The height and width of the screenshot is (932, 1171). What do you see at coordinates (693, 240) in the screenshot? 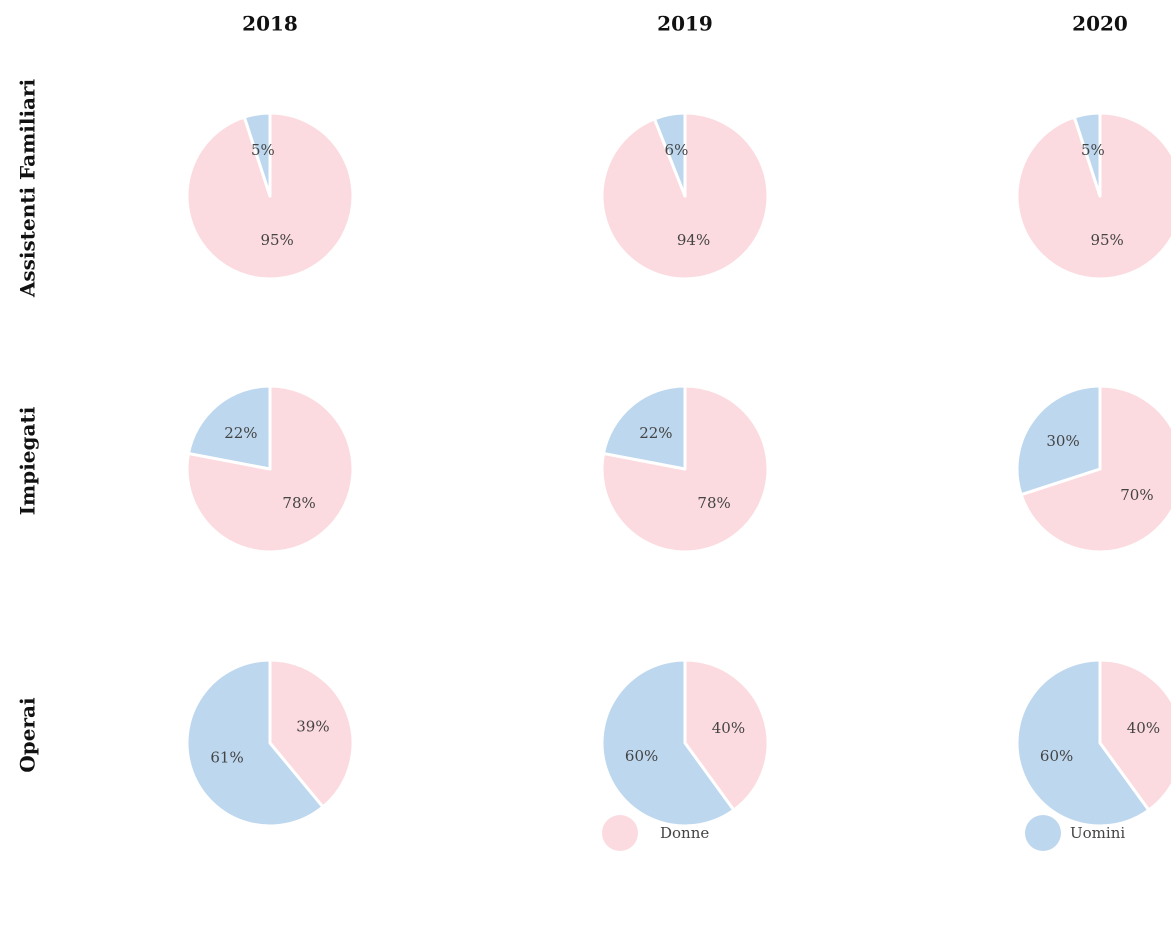
I see `slice-label: 94%` at bounding box center [693, 240].